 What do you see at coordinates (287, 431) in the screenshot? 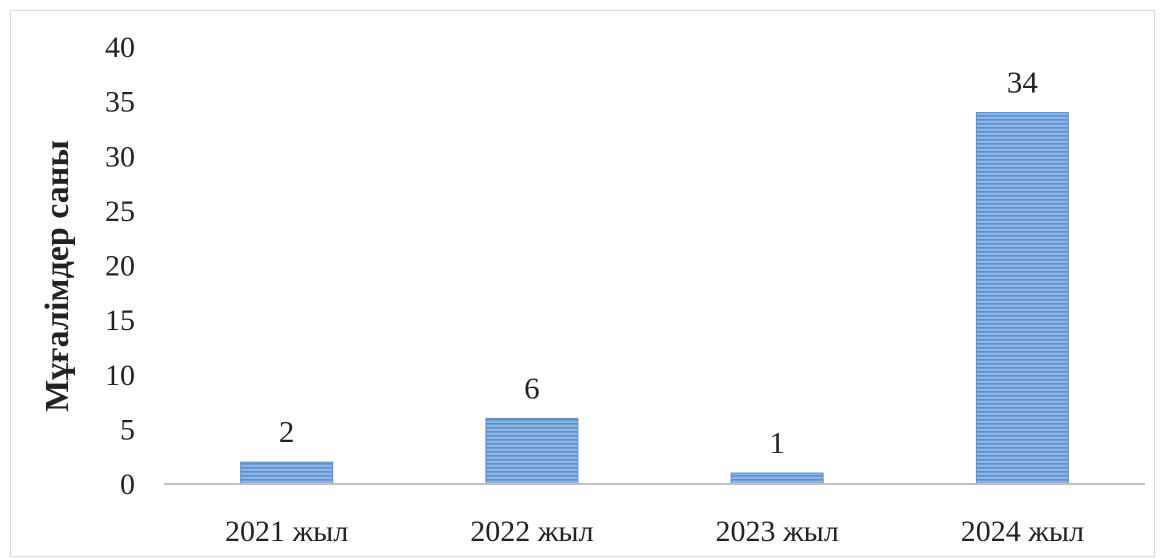
I see `data-label: 2` at bounding box center [287, 431].